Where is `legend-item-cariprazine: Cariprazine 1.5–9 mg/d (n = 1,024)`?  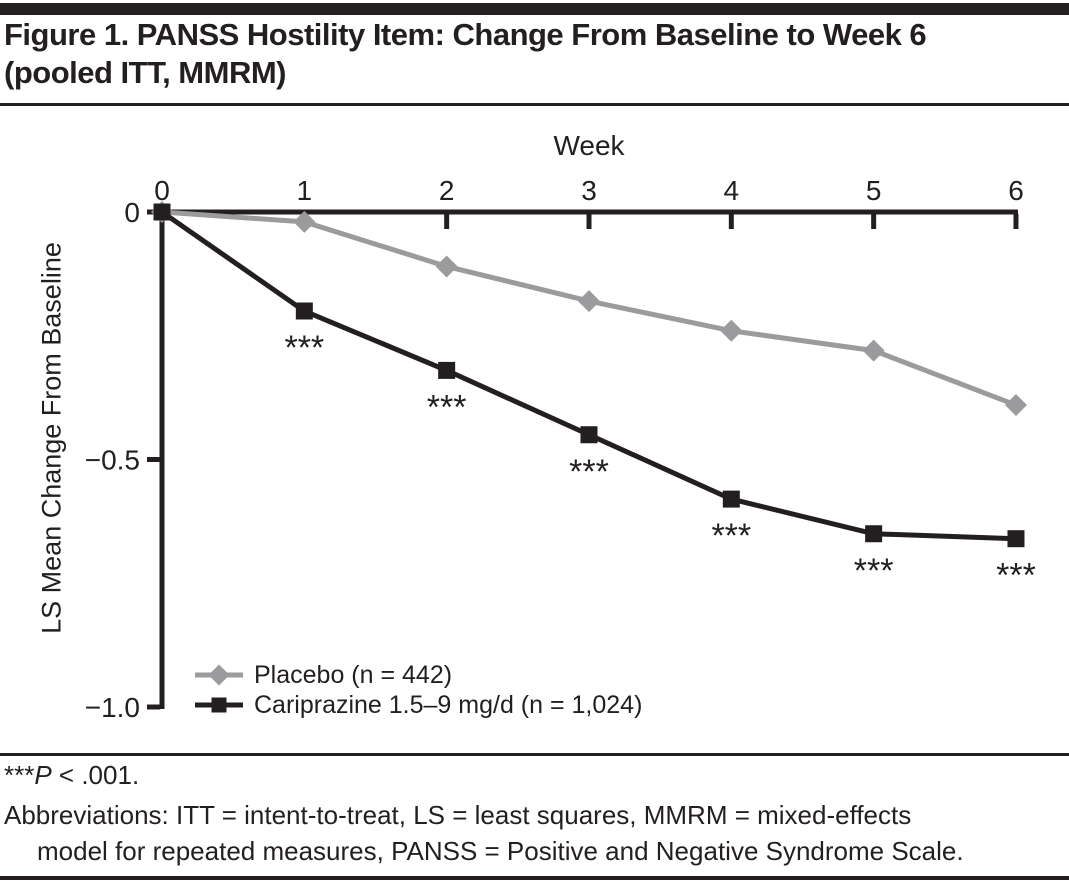
legend-item-cariprazine: Cariprazine 1.5–9 mg/d (n = 1,024) is located at coordinates (418, 705).